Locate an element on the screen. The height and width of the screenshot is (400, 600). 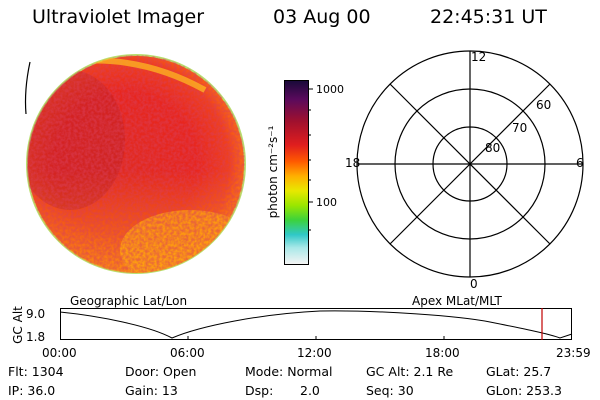
glat-value: GLat: 25.7 is located at coordinates (519, 371).